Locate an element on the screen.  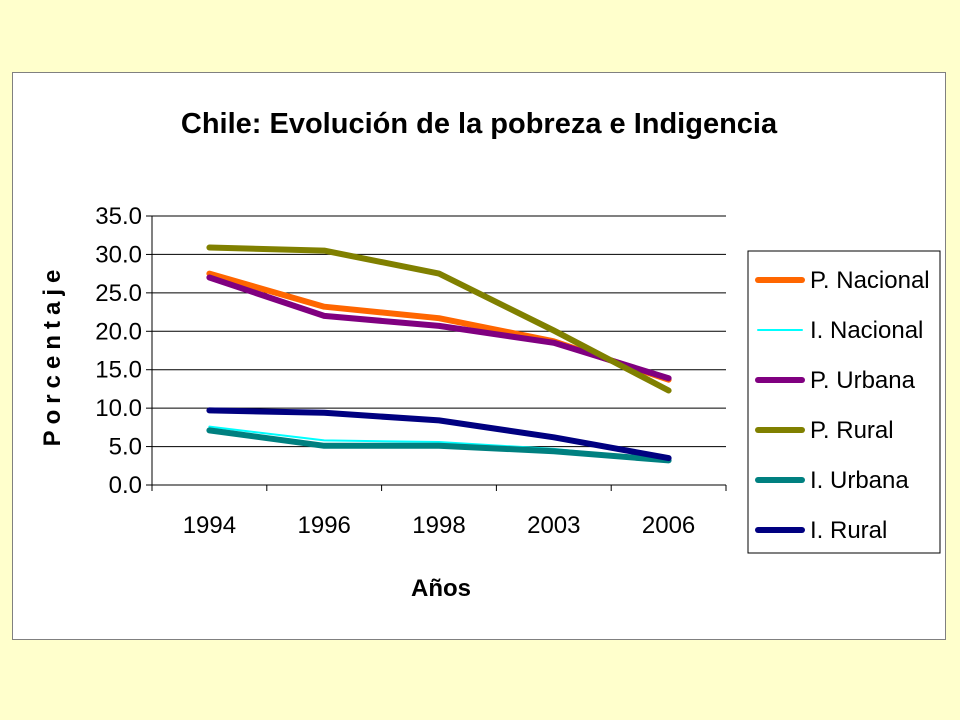
series-line-p-urbana is located at coordinates (439, 328).